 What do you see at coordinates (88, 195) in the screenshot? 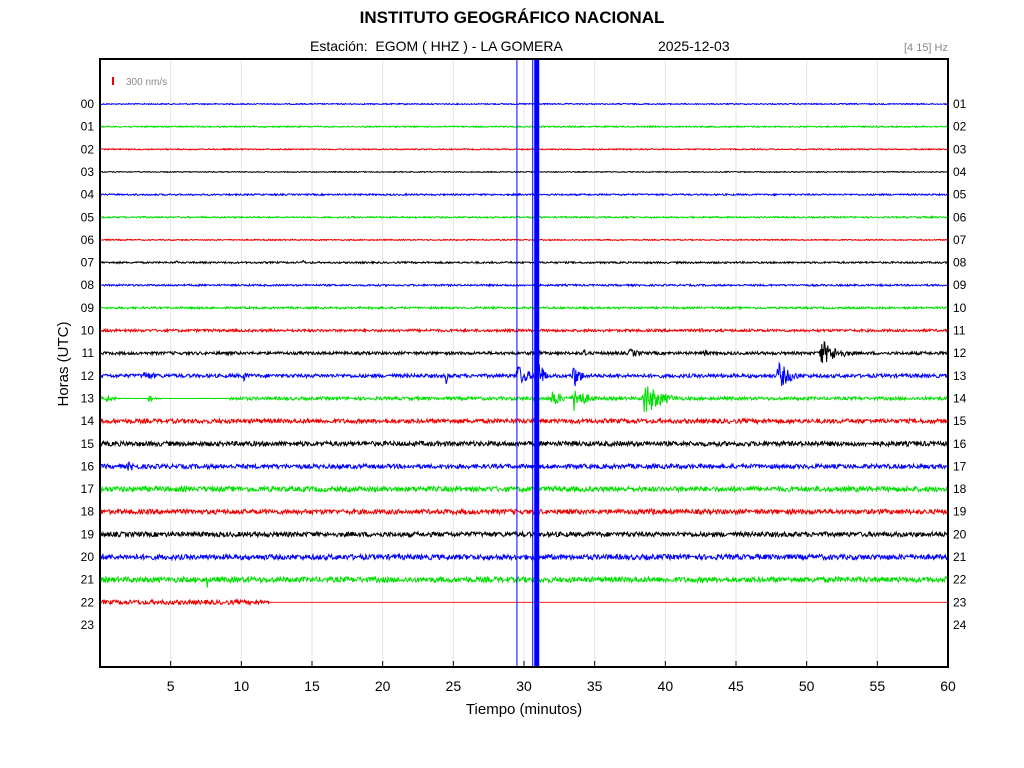
I see `left-hour-label: 04` at bounding box center [88, 195].